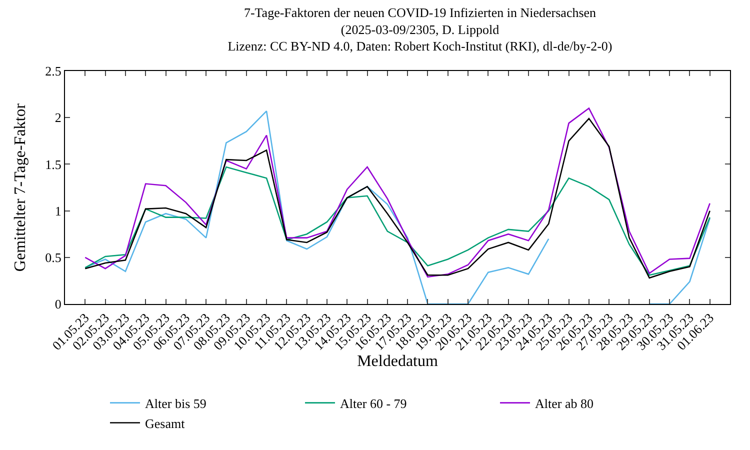  Describe the element at coordinates (53, 71) in the screenshot. I see `y-tick-label: 2.5` at that location.